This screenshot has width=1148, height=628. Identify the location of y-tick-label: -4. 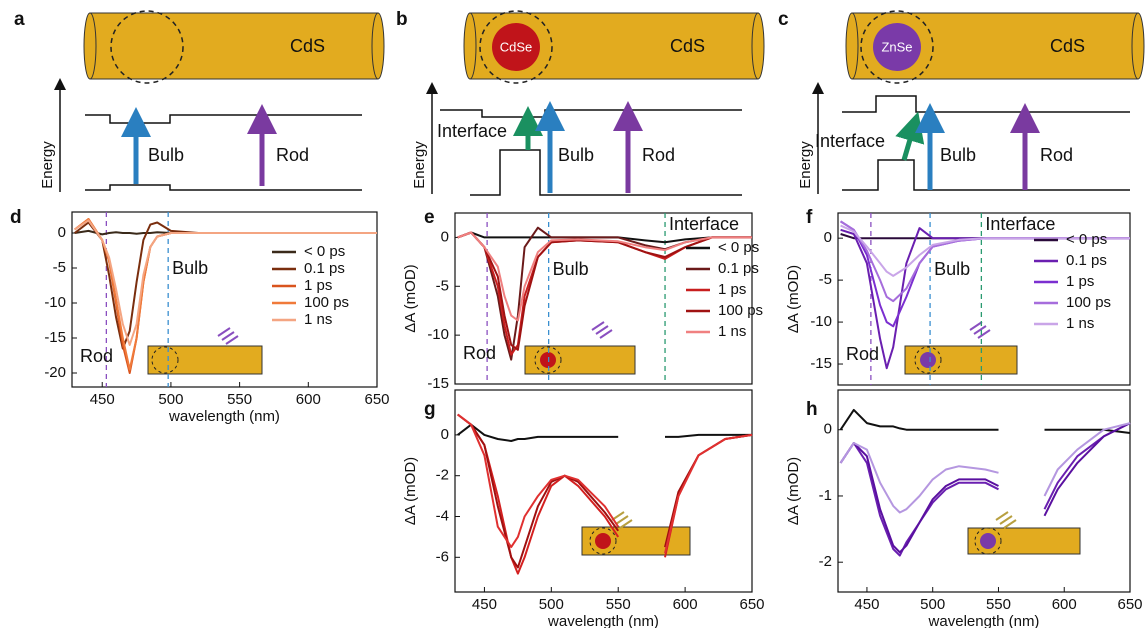
(442, 515).